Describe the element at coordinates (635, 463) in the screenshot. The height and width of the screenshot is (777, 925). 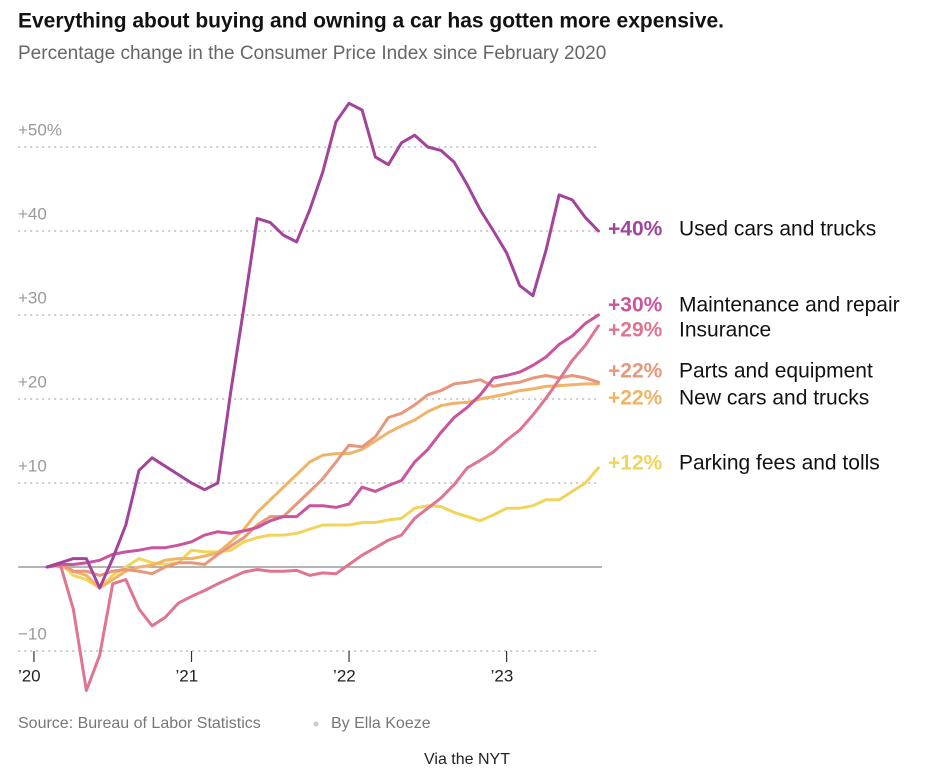
I see `end-value-label: +12%` at that location.